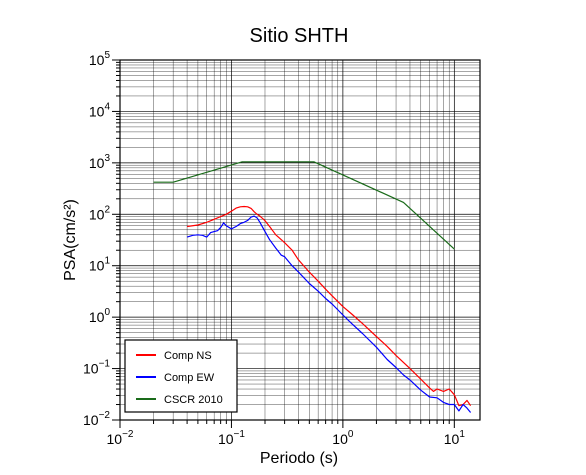 The image size is (586, 475). What do you see at coordinates (343, 438) in the screenshot?
I see `x-tick-label: 10⁰` at bounding box center [343, 438].